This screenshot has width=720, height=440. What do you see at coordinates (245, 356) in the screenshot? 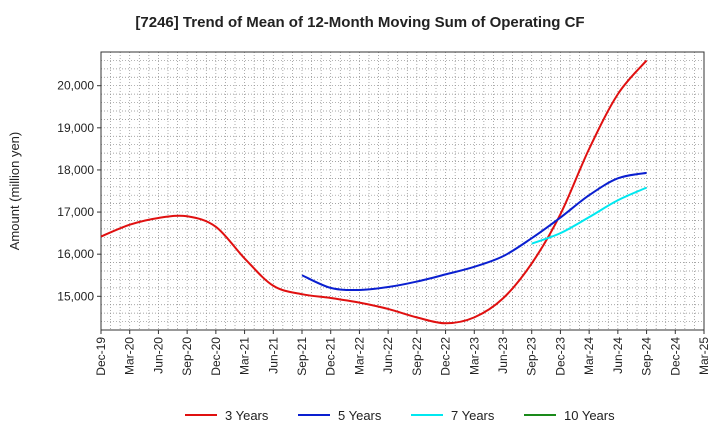
I see `x-tick-label: Mar-21` at bounding box center [245, 356].